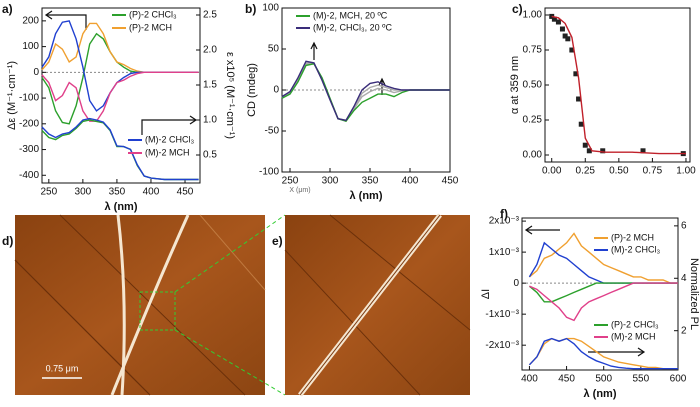  What do you see at coordinates (517, 9) in the screenshot?
I see `panel-label: c)` at bounding box center [517, 9].